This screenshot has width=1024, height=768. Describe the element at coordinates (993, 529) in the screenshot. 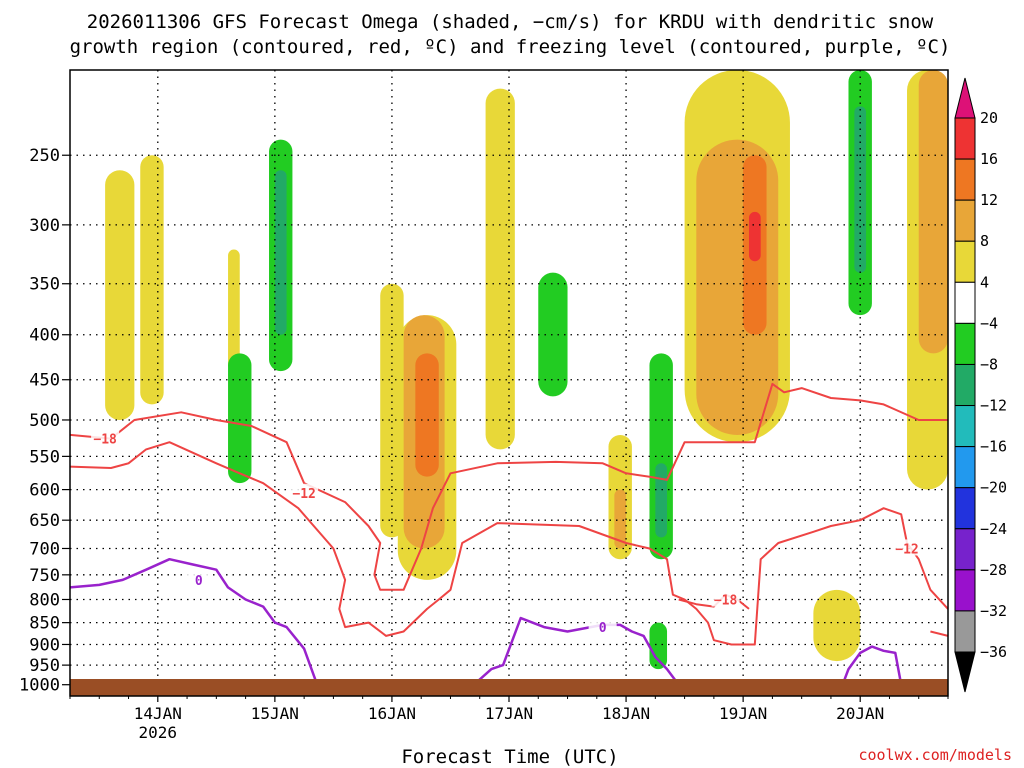

I see `colorbar-label: −24` at that location.